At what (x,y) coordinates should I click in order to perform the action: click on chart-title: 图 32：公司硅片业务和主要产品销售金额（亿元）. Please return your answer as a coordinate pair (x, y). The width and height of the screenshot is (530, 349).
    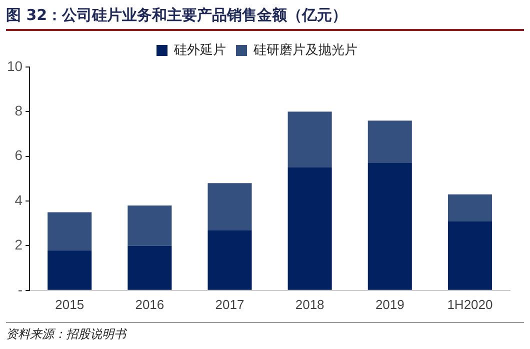
    Looking at the image, I should click on (265, 18).